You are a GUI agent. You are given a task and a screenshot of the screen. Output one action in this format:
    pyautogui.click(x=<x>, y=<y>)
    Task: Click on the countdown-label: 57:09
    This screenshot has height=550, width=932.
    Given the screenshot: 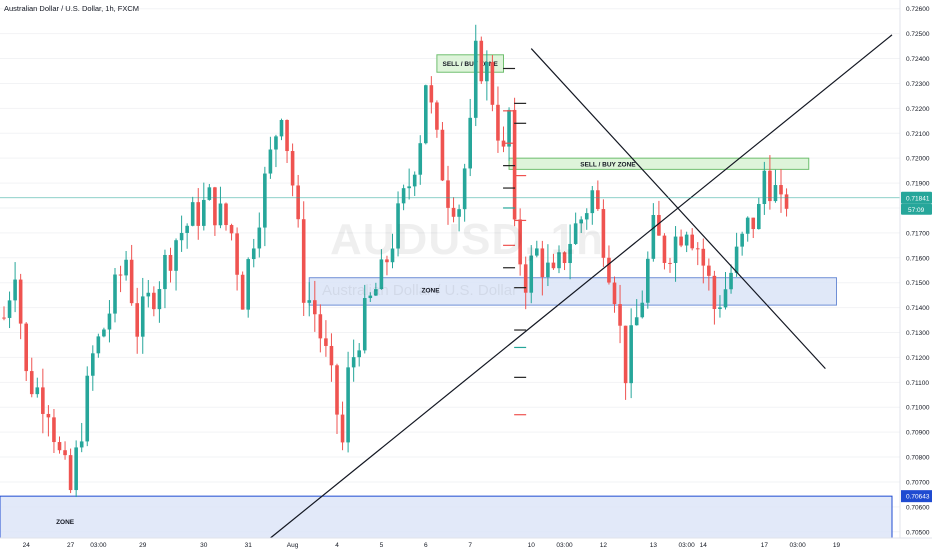 What is the action you would take?
    pyautogui.click(x=916, y=210)
    